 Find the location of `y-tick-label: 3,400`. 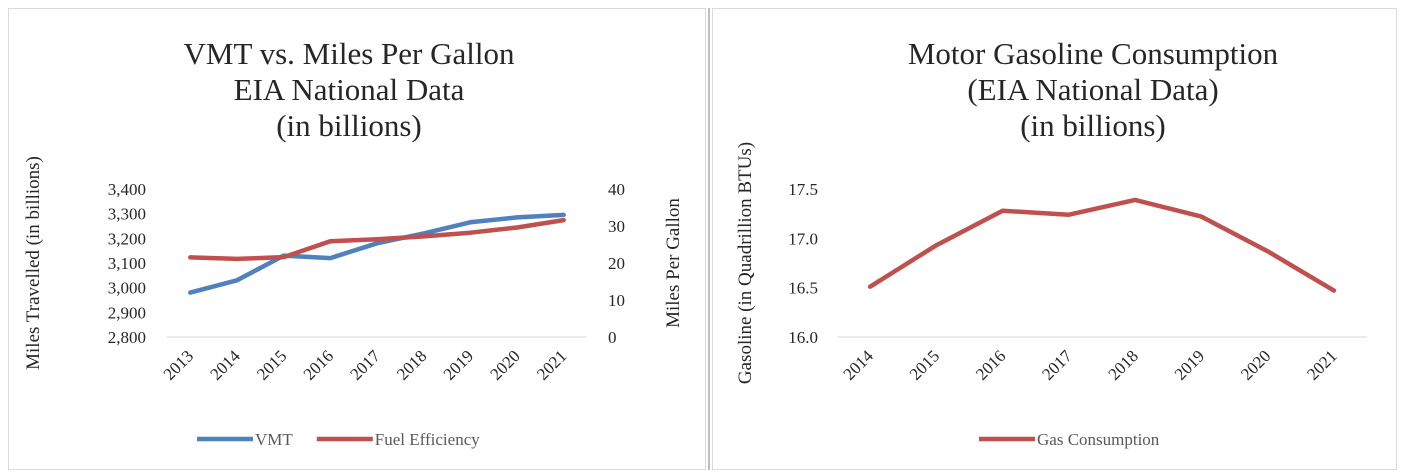

y-tick-label: 3,400 is located at coordinates (127, 189).